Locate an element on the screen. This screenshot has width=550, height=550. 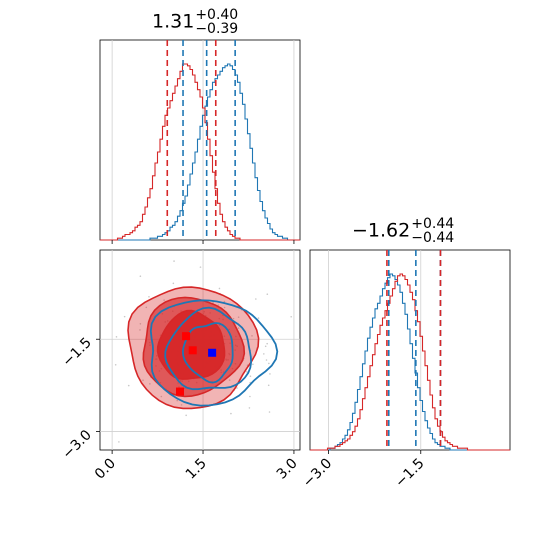
joint-y-tick-label: −3.0 is located at coordinates (76, 444).